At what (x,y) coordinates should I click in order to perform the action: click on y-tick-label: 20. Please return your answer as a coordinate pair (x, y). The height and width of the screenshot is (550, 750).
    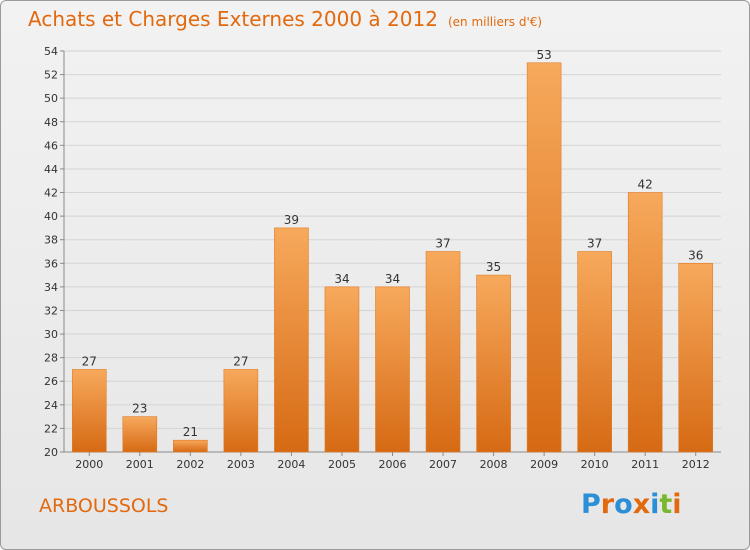
    Looking at the image, I should click on (51, 452).